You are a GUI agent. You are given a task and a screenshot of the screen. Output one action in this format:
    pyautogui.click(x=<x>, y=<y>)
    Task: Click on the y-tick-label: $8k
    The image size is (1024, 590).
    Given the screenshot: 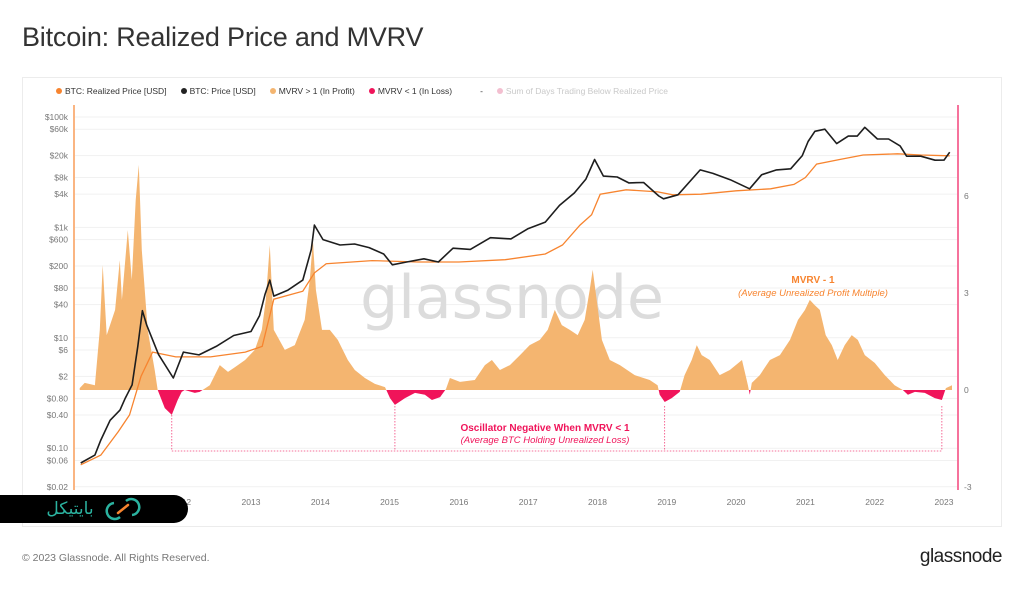 What is the action you would take?
    pyautogui.click(x=61, y=178)
    